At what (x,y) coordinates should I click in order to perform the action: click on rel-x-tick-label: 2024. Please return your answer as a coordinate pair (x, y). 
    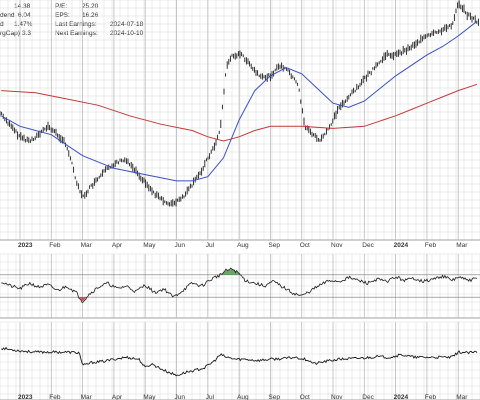
    Looking at the image, I should click on (401, 397).